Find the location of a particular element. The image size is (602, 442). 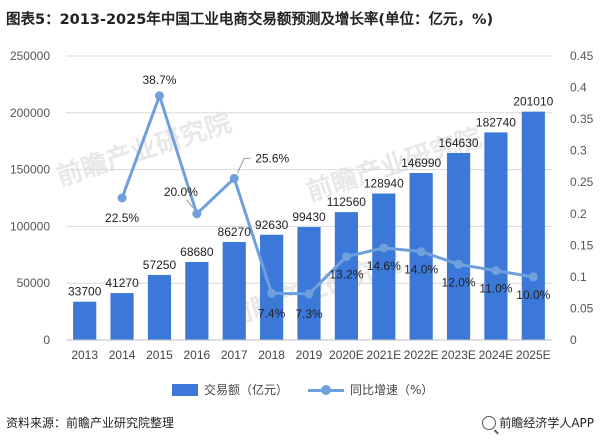

growth-value-label: 14.6% is located at coordinates (384, 266).